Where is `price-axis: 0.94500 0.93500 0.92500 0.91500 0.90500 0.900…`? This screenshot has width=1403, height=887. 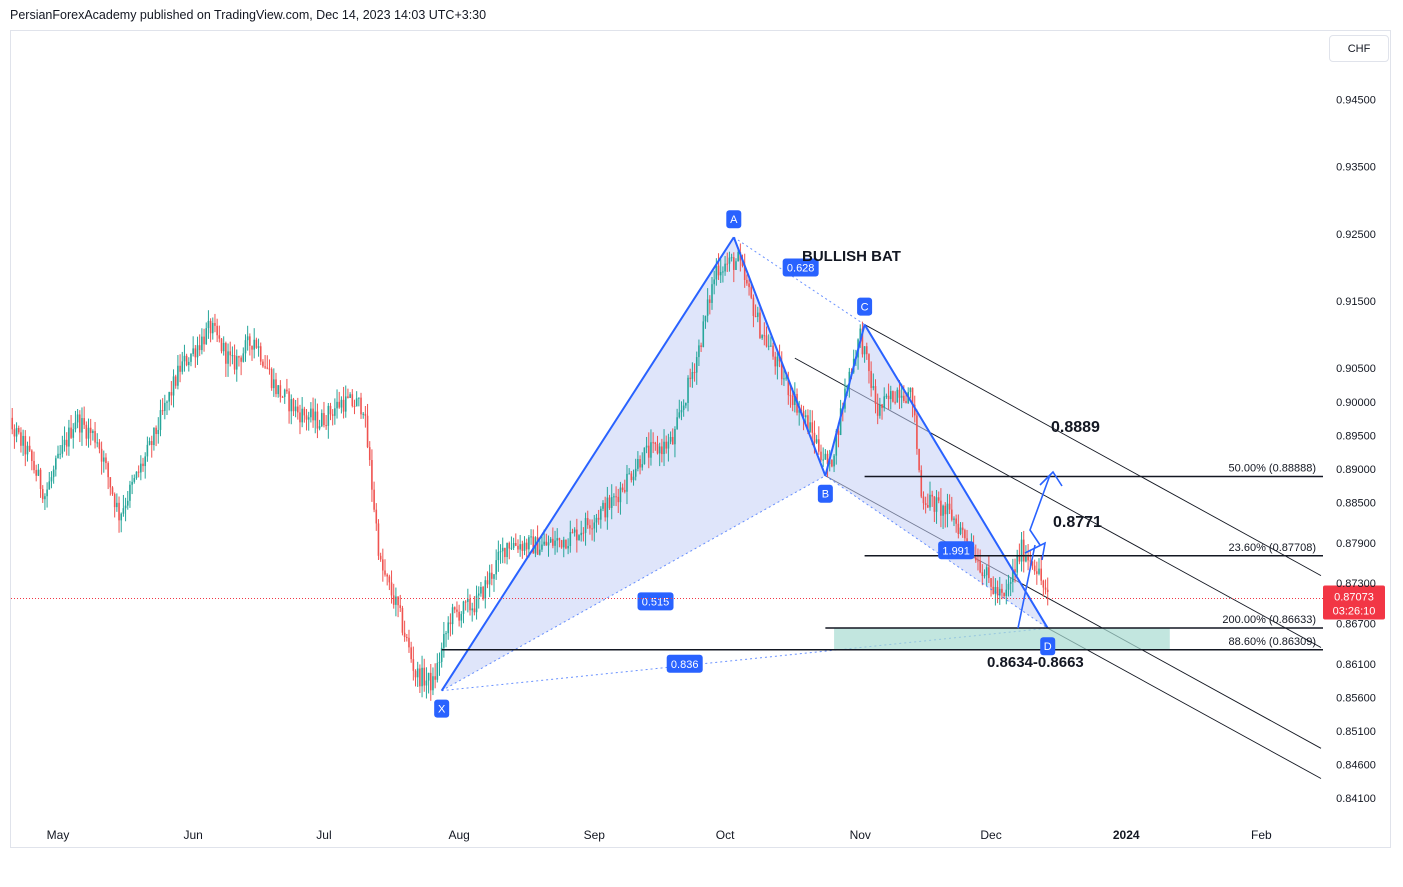 price-axis: 0.94500 0.93500 0.92500 0.91500 0.90500 0.900… is located at coordinates (1356, 450).